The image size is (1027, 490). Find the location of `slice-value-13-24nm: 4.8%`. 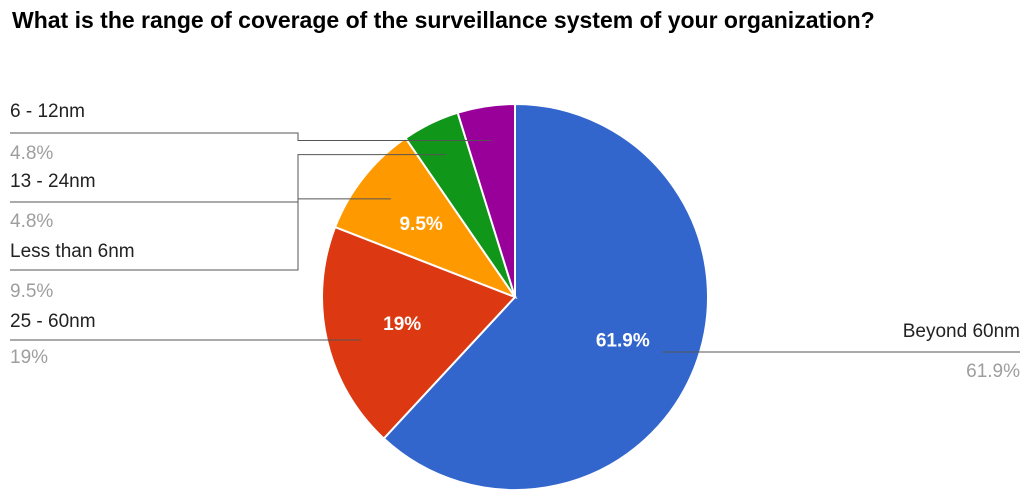

slice-value-13-24nm: 4.8% is located at coordinates (31, 221).